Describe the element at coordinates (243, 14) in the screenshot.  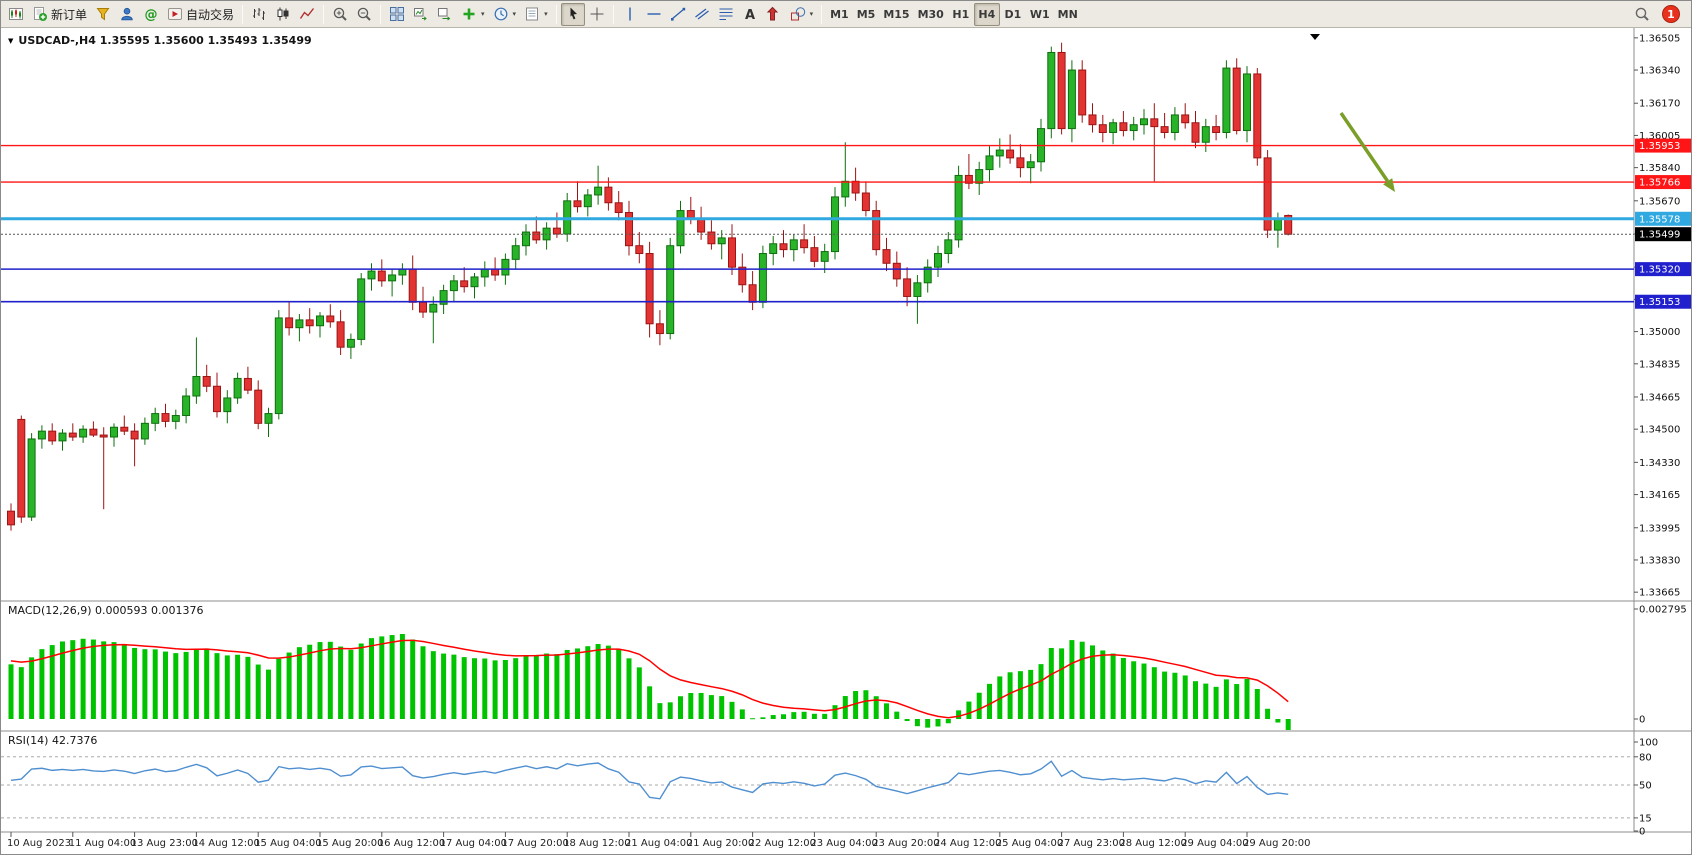
I see `toolbar-separator` at that location.